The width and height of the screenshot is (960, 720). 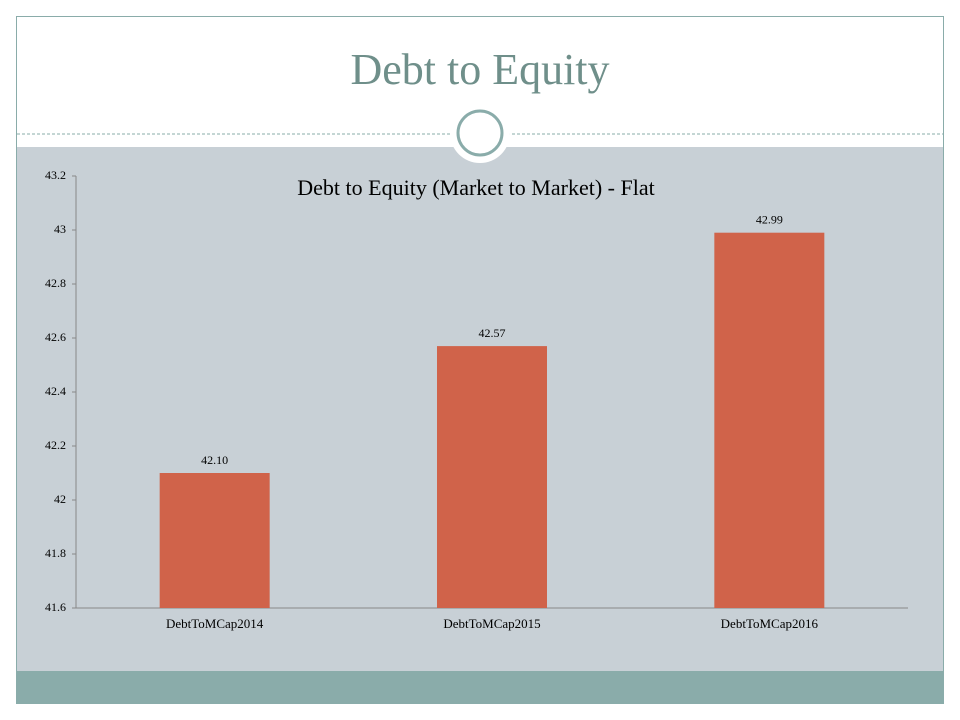 What do you see at coordinates (55, 283) in the screenshot?
I see `y-tick-label: 42.8` at bounding box center [55, 283].